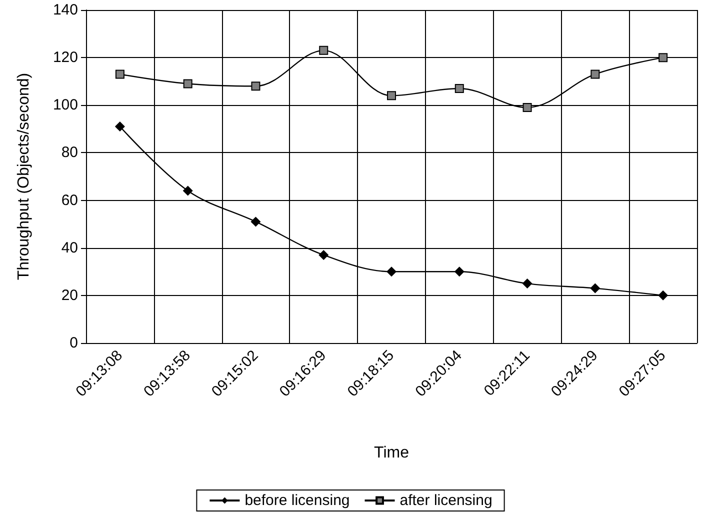 The height and width of the screenshot is (517, 701). What do you see at coordinates (297, 500) in the screenshot?
I see `legend-label: before licensing` at bounding box center [297, 500].